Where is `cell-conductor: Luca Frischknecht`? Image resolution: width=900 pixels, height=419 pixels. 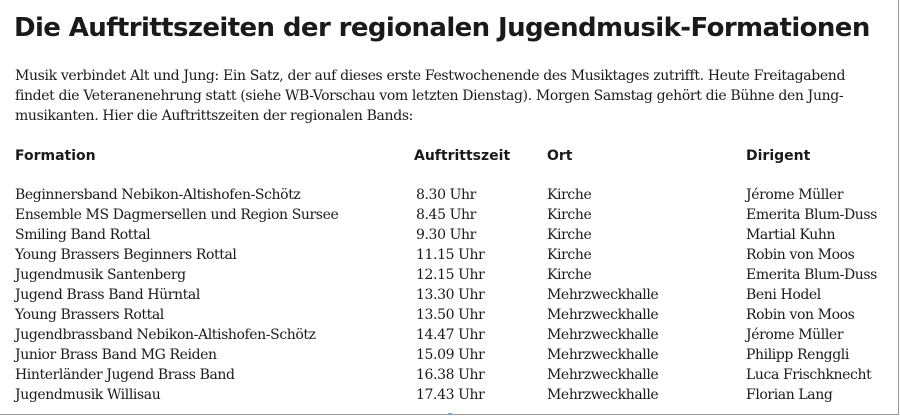
cell-conductor: Luca Frischknecht is located at coordinates (809, 375).